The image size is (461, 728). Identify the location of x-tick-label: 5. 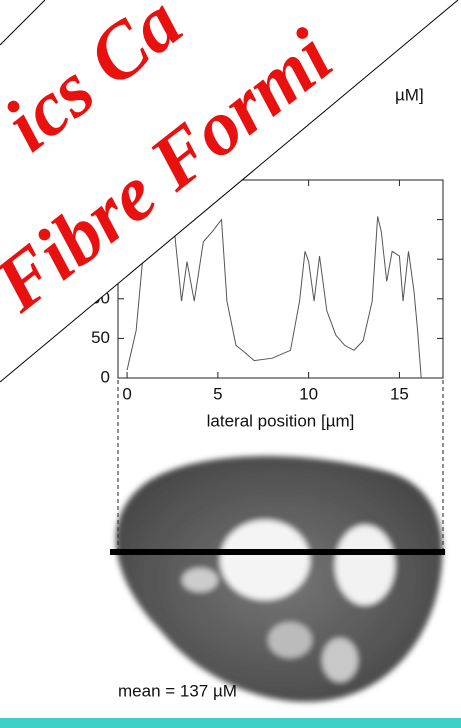
(217, 393).